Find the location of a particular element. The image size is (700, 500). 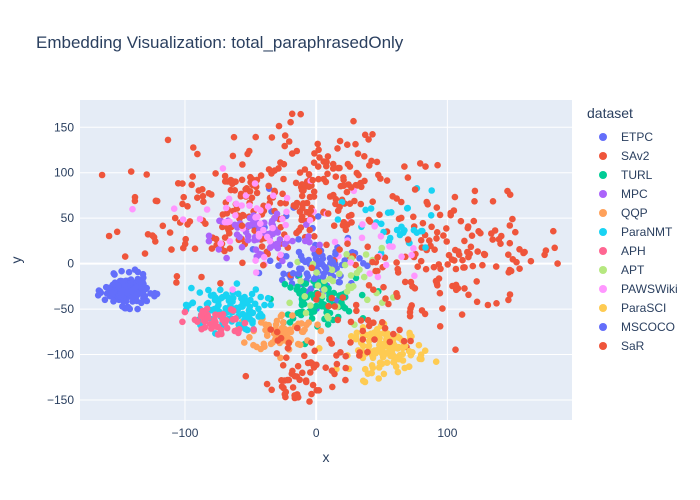

legend-item-sar: SaR is located at coordinates (632, 345).